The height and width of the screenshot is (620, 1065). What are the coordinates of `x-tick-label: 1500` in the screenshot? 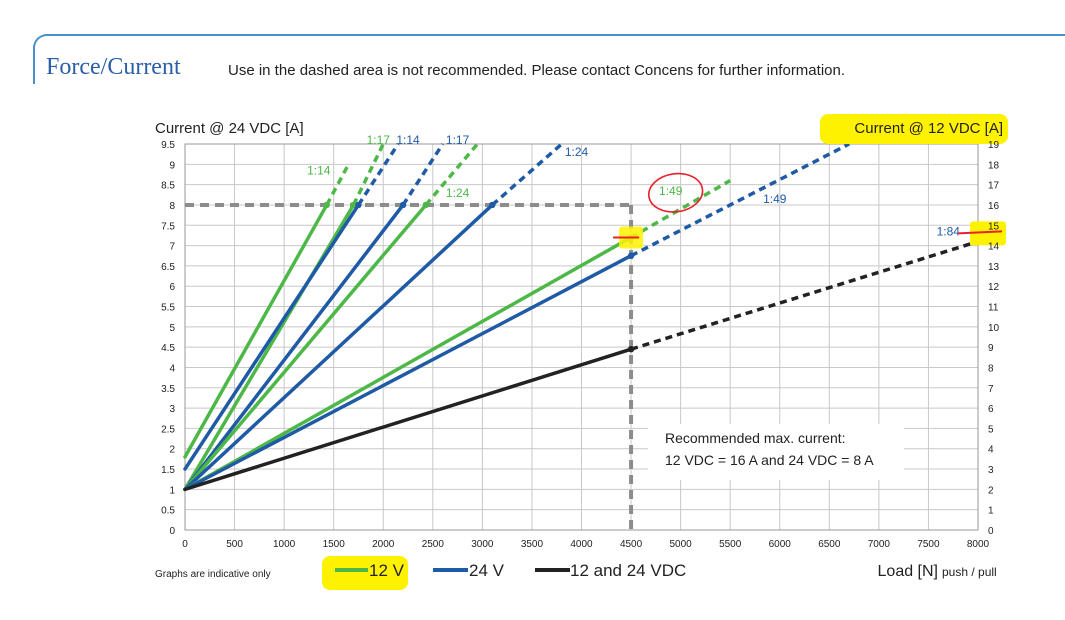 It's located at (334, 544).